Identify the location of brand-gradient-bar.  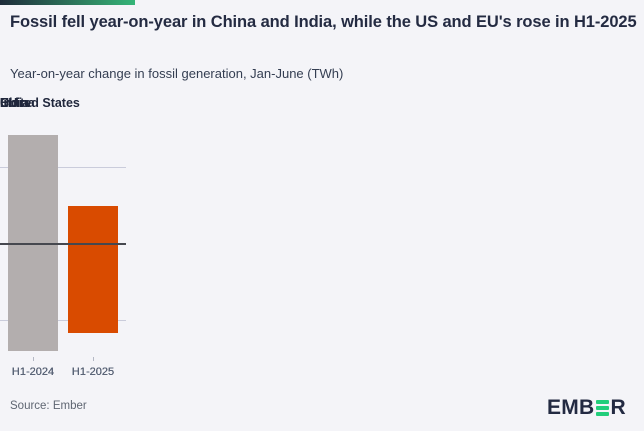
(67, 2).